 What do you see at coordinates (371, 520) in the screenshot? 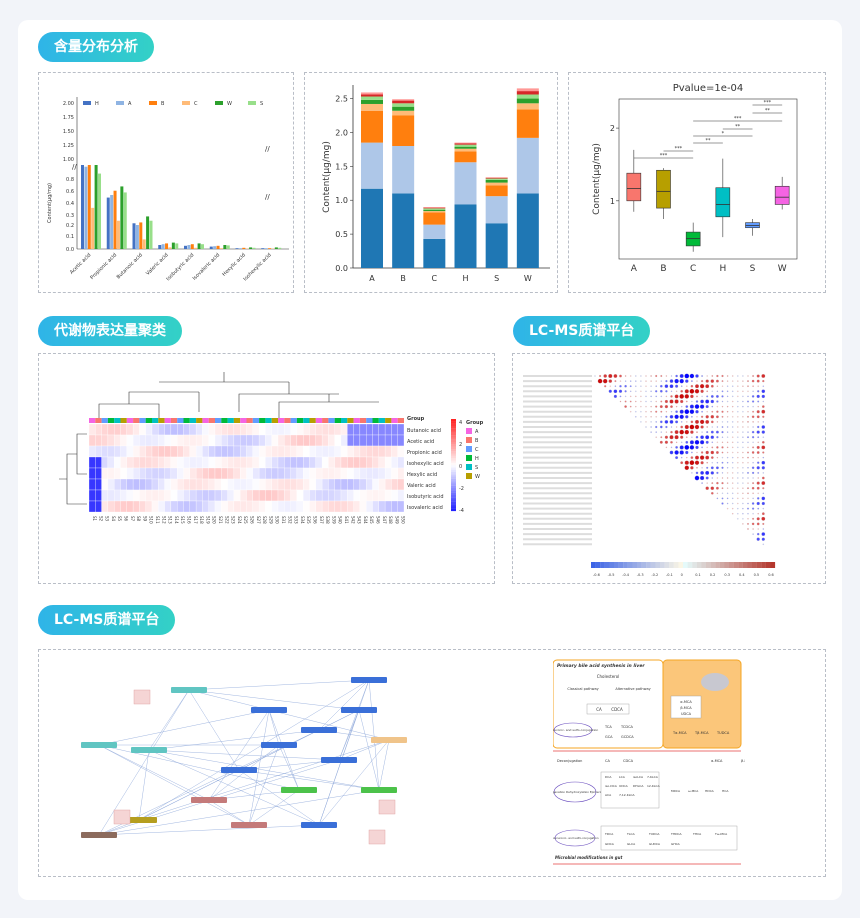
I see `column-label: S45` at bounding box center [371, 520].